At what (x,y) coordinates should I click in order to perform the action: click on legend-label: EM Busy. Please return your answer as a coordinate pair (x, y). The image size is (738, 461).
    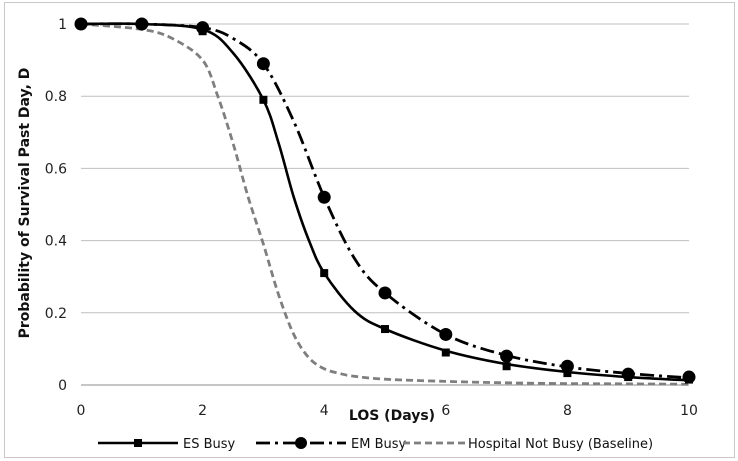
    Looking at the image, I should click on (378, 444).